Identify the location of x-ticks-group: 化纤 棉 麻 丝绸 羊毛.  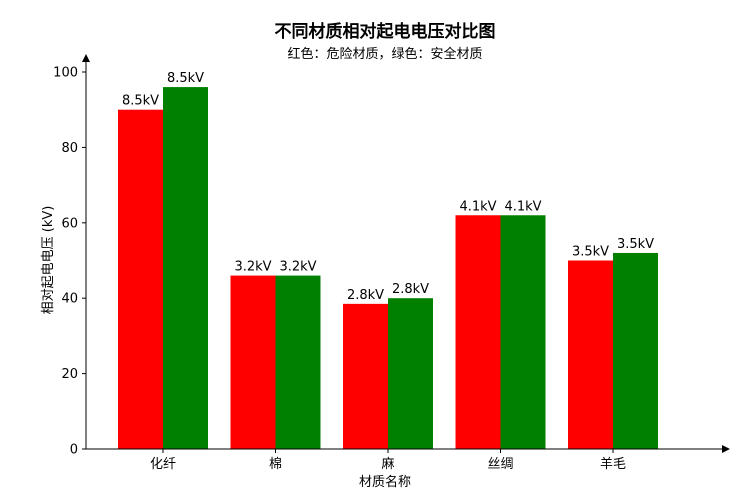
(388, 460).